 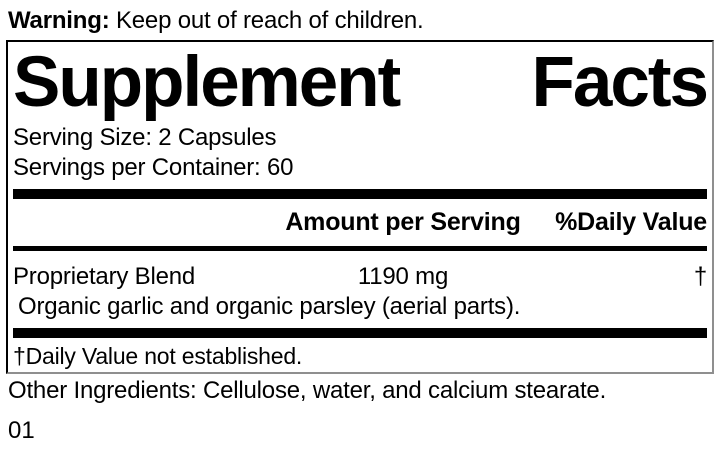 What do you see at coordinates (360, 248) in the screenshot?
I see `divider-bar-medium` at bounding box center [360, 248].